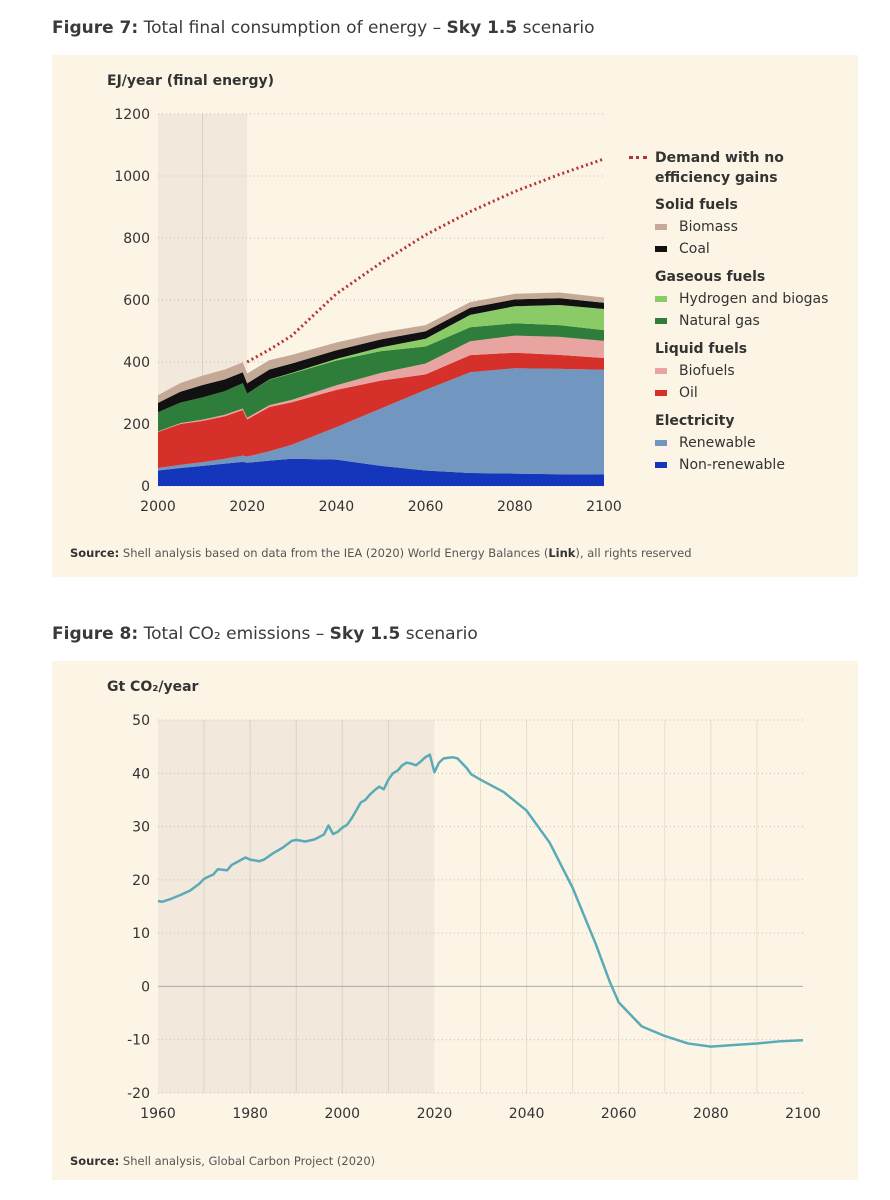 This screenshot has width=890, height=1200. I want to click on y-axis-label: EJ/year (final energy), so click(190, 81).